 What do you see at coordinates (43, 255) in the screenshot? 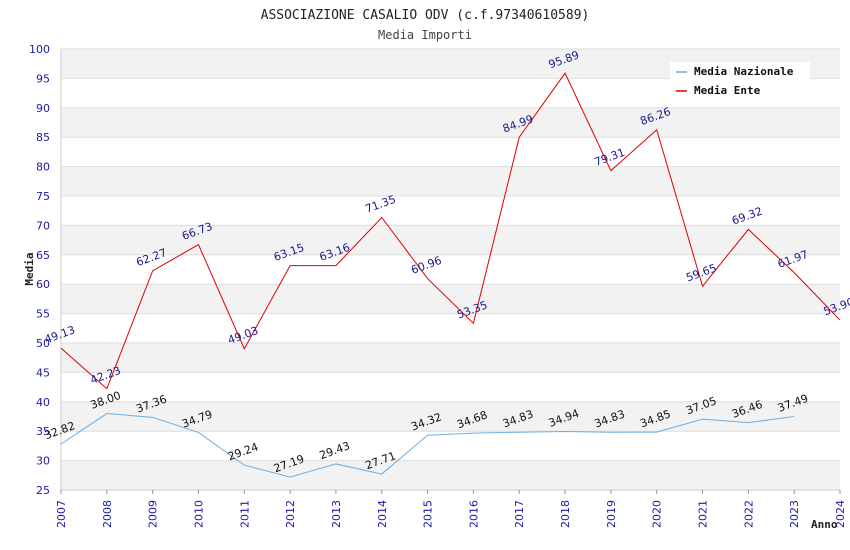
I see `y-tick-label: 65` at bounding box center [43, 255].